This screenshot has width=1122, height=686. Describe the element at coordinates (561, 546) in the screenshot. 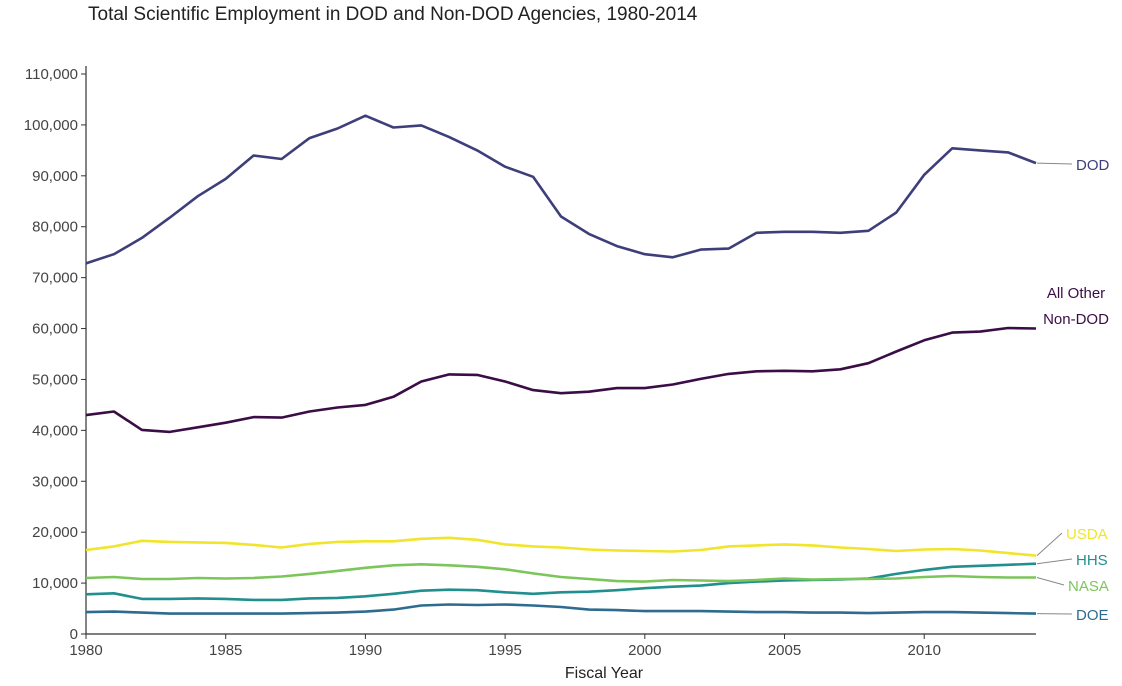

I see `series-line-usda` at that location.